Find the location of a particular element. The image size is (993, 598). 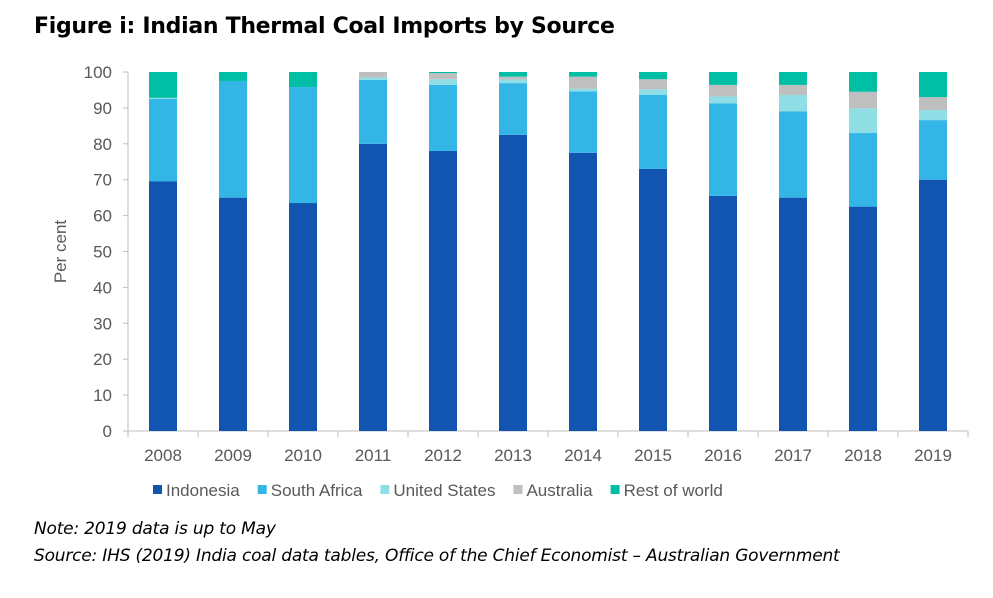

y-tick-label: 80 is located at coordinates (102, 144).